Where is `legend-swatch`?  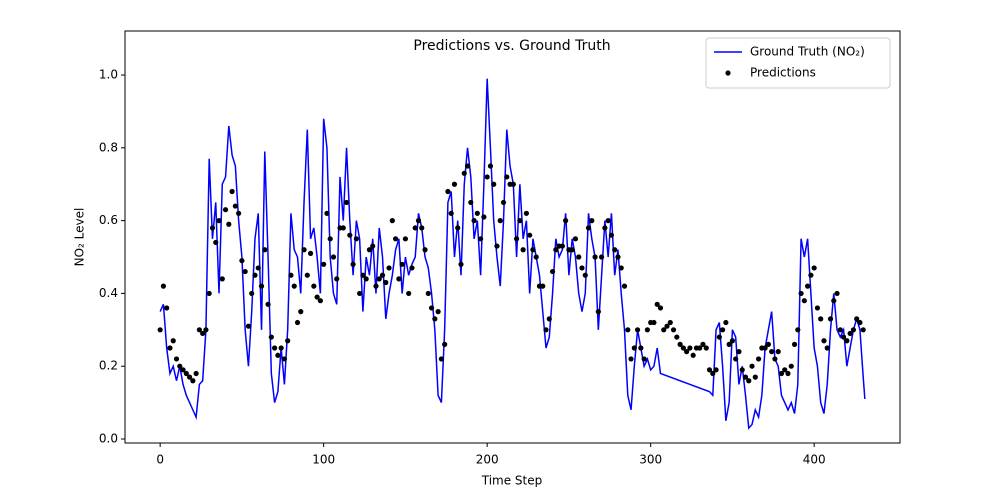
legend-swatch is located at coordinates (728, 73).